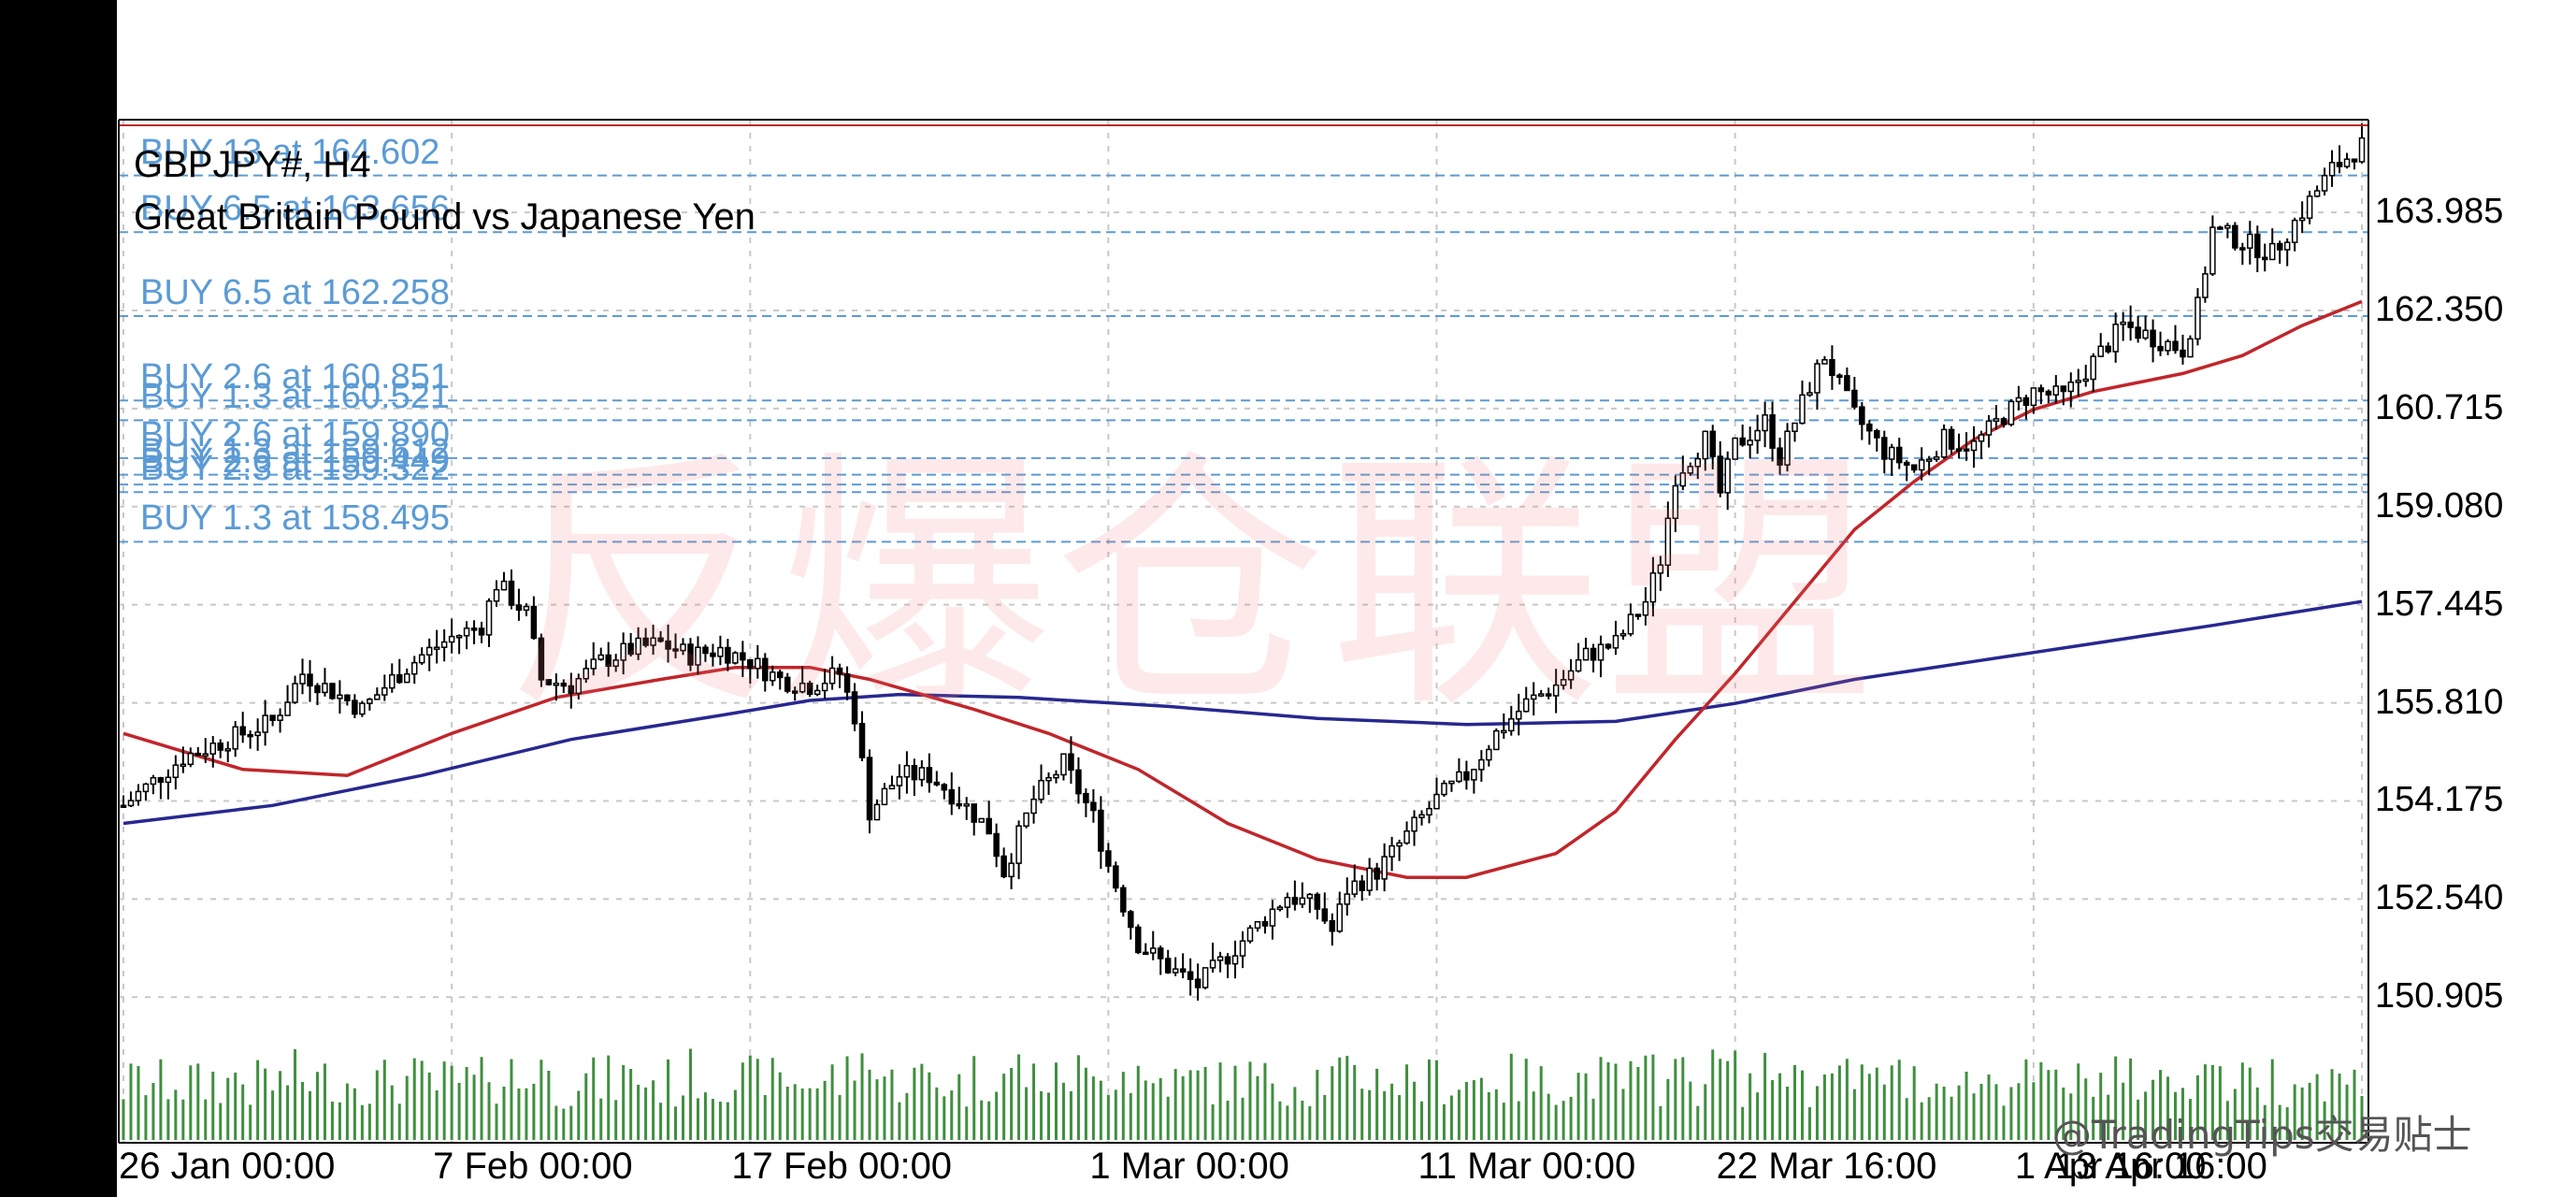 The width and height of the screenshot is (2576, 1197). What do you see at coordinates (1243, 1094) in the screenshot?
I see `volume-layer` at bounding box center [1243, 1094].